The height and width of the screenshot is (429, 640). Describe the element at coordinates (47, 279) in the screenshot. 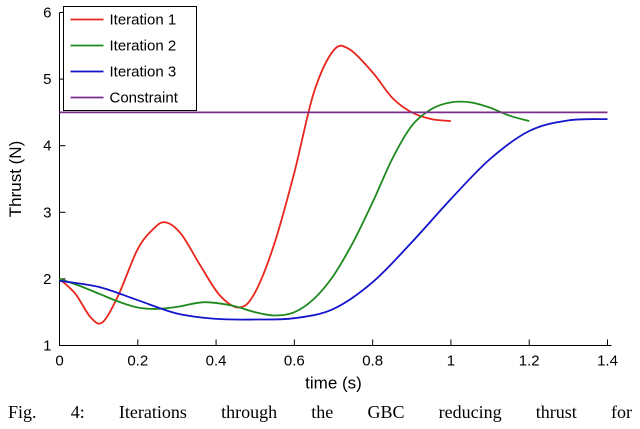

I see `y-tick-label: 2` at that location.